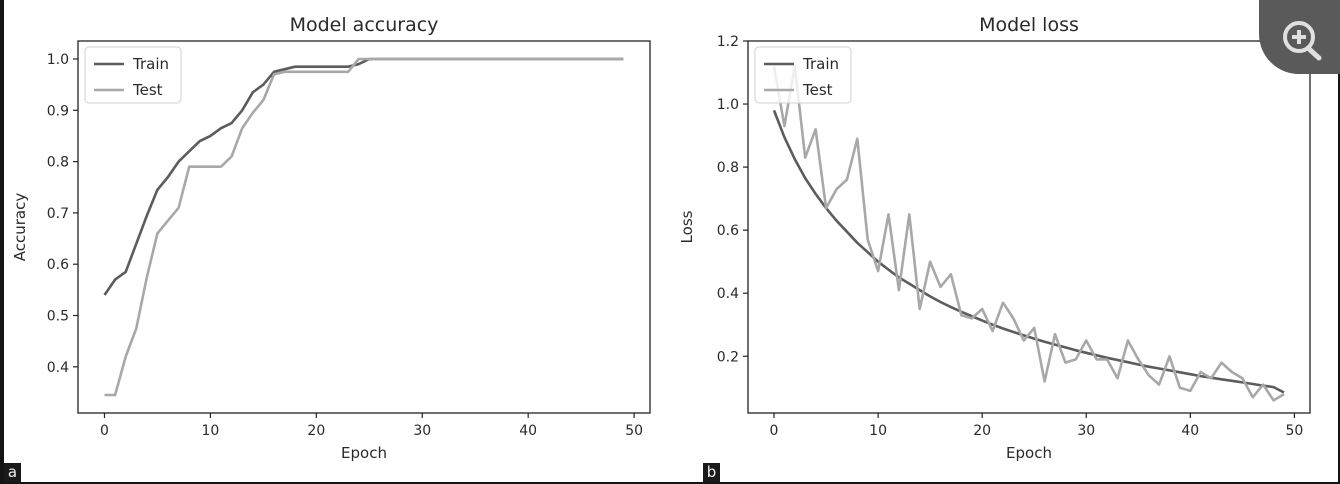 Image resolution: width=1340 pixels, height=484 pixels. I want to click on panel-label-a: a, so click(12, 472).